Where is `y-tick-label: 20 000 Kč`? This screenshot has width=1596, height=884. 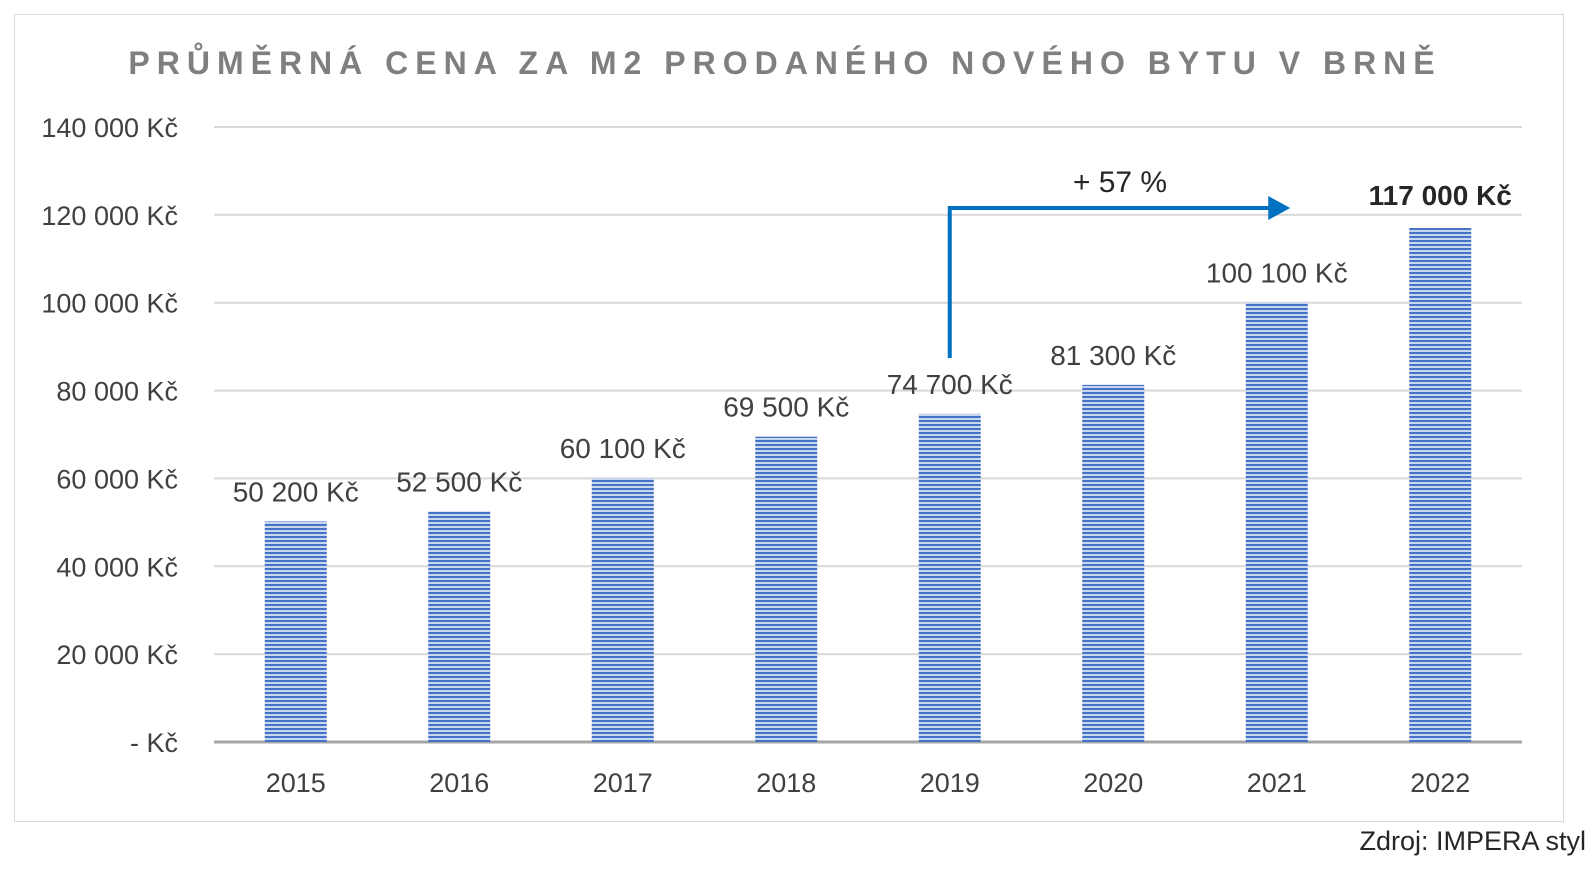
y-tick-label: 20 000 Kč is located at coordinates (117, 655).